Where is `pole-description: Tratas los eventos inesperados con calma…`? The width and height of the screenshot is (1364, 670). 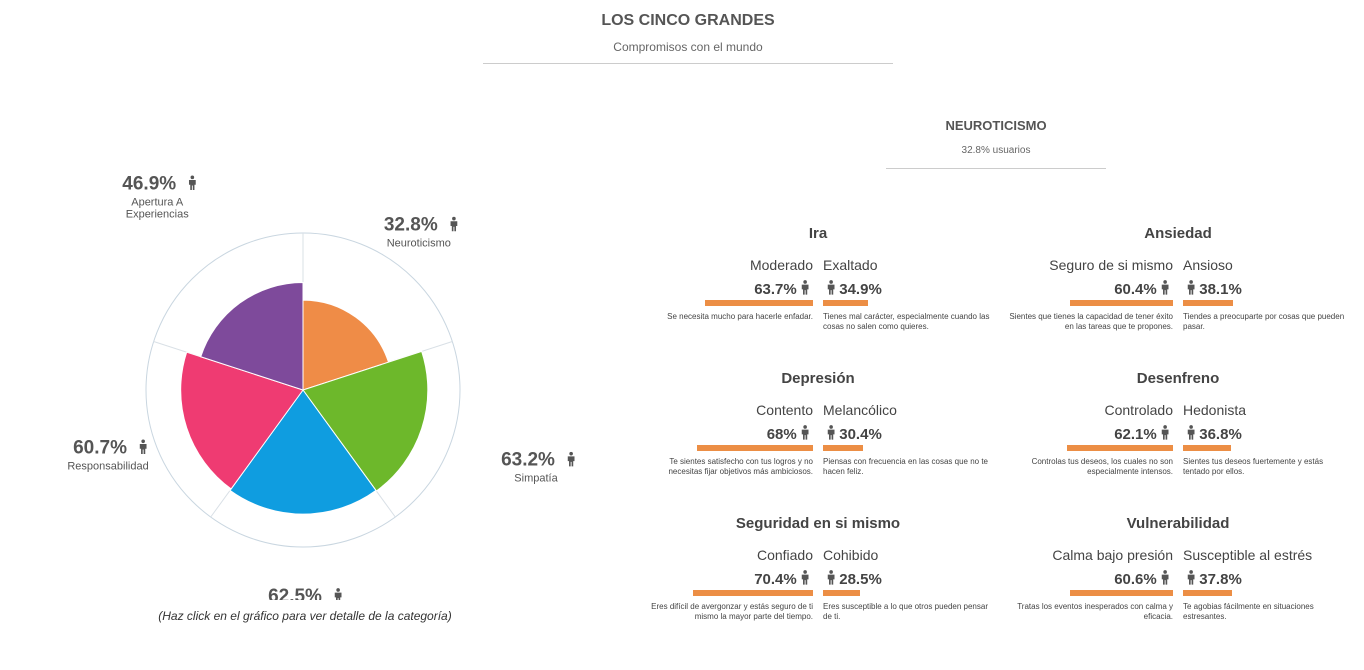
pole-description: Tratas los eventos inesperados con calma… is located at coordinates (1095, 611).